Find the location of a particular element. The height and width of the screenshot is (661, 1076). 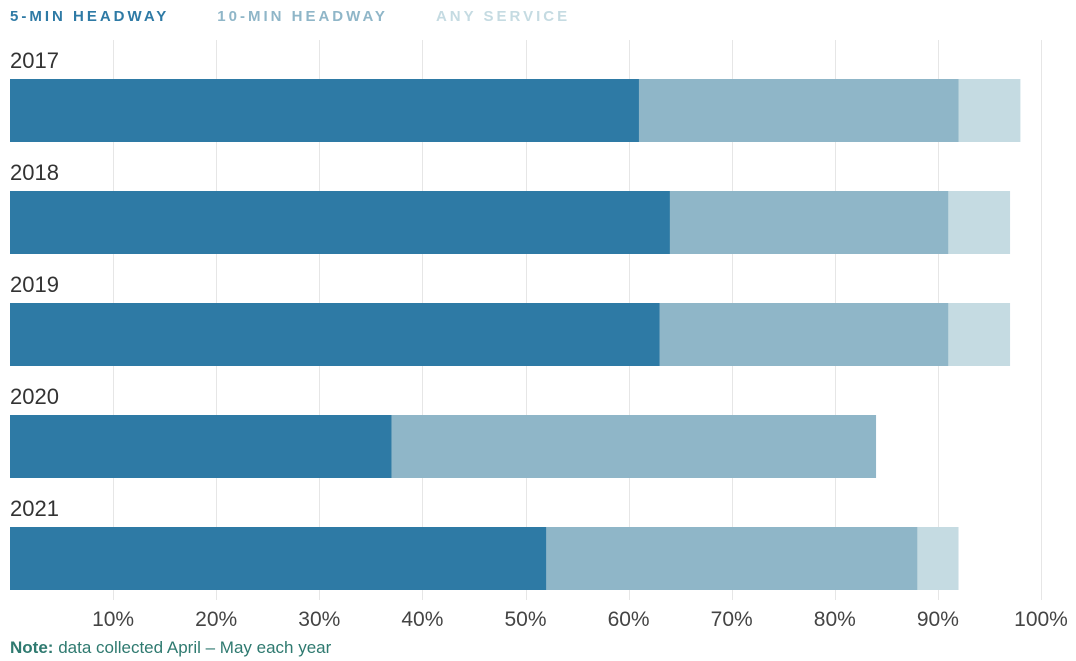

x-tick-label: 10% is located at coordinates (113, 619).